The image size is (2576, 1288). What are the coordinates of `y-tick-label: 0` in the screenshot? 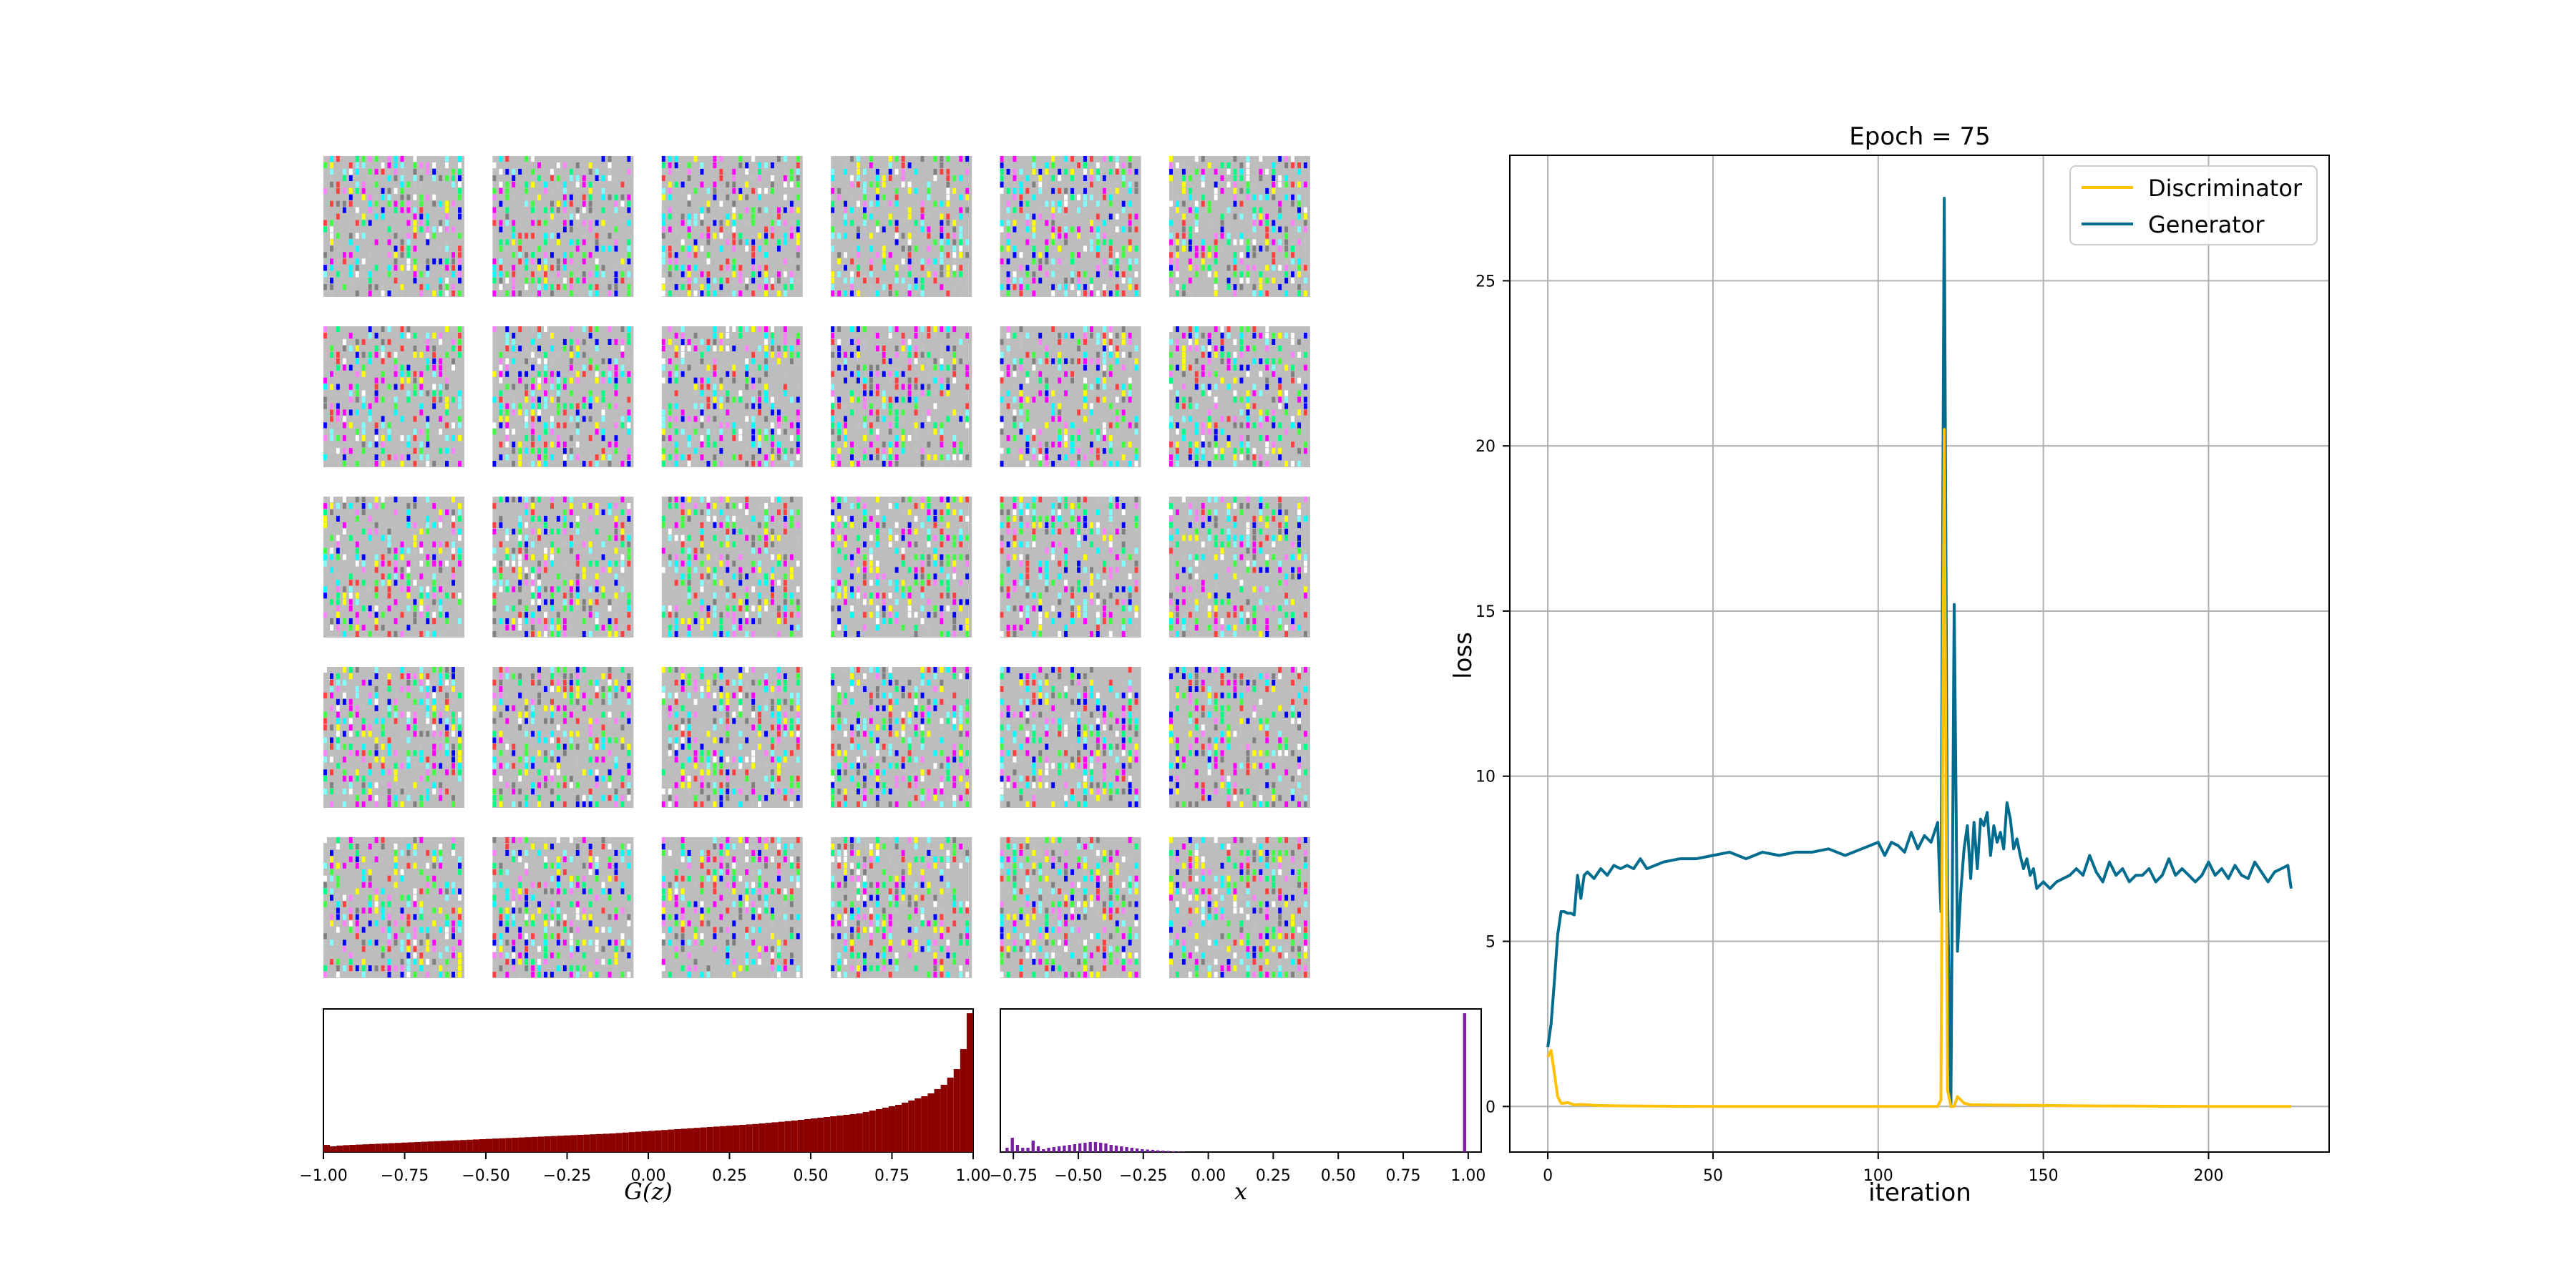 It's located at (1490, 1107).